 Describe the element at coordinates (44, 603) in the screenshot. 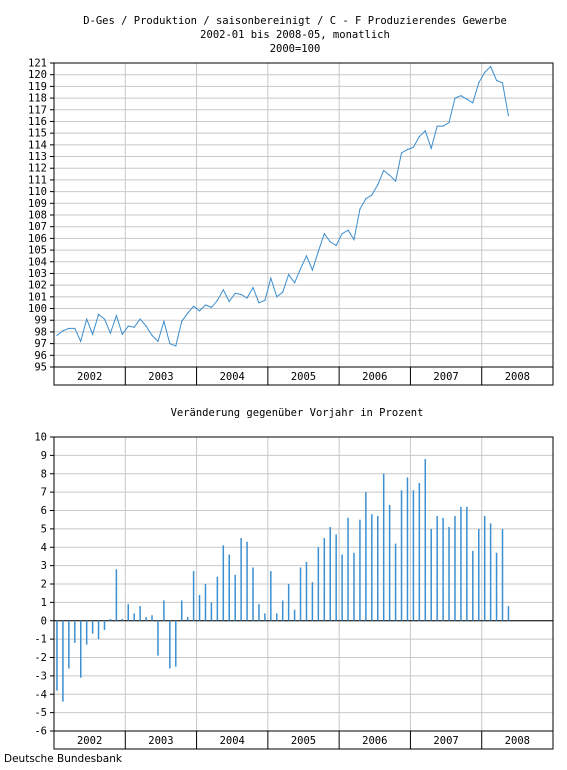

I see `y-tick-label: 1` at that location.